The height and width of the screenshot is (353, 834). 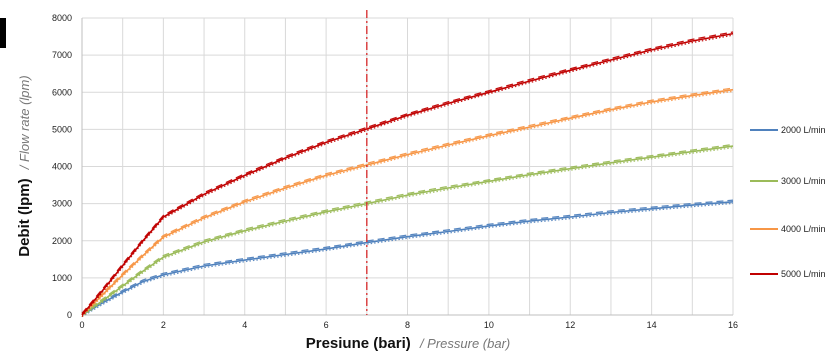 I want to click on x-tick-label: 0, so click(x=81, y=325).